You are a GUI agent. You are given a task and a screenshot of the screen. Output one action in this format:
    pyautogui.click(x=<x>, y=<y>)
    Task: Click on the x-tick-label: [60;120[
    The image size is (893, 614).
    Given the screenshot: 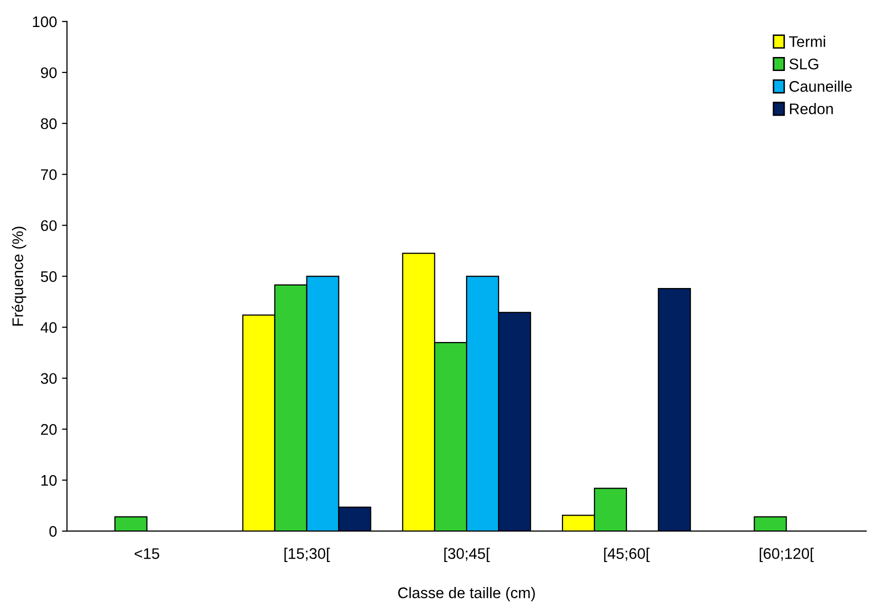 What is the action you would take?
    pyautogui.click(x=787, y=555)
    